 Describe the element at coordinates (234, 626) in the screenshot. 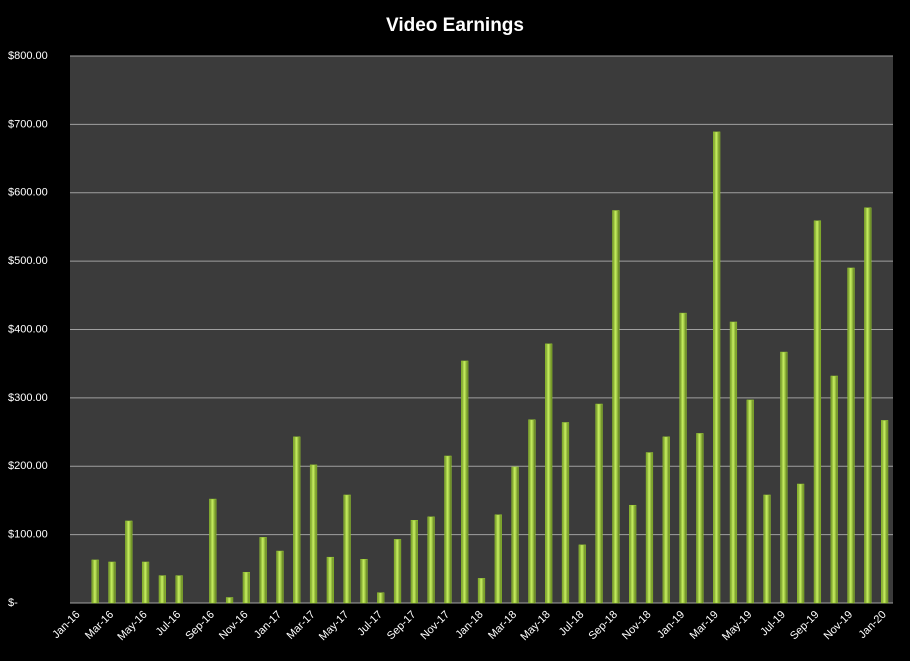

I see `x-tick-label: Nov-16` at that location.